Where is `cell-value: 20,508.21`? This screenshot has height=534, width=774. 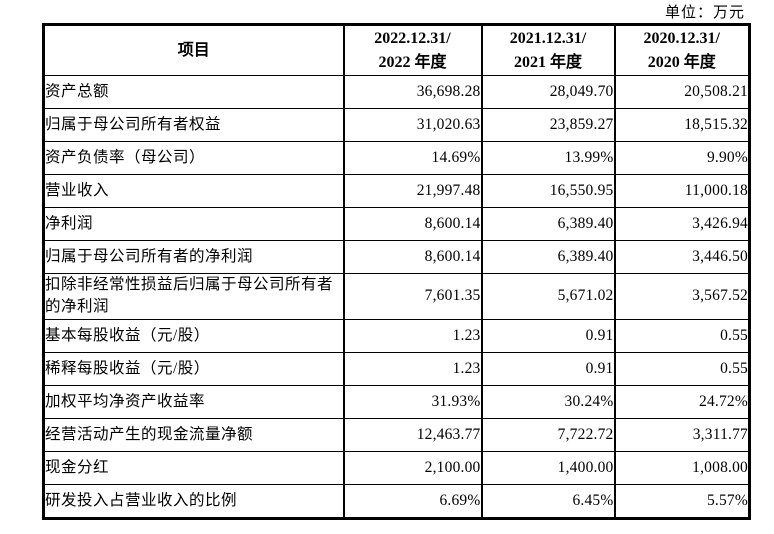
cell-value: 20,508.21 is located at coordinates (682, 92).